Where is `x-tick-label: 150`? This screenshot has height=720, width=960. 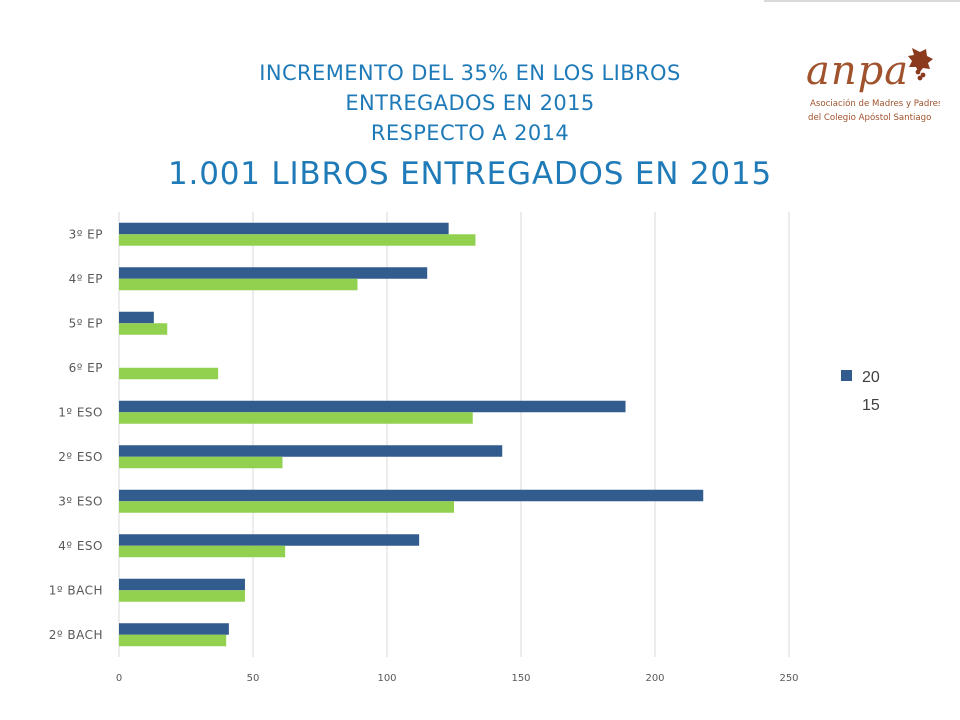
x-tick-label: 150 is located at coordinates (520, 678).